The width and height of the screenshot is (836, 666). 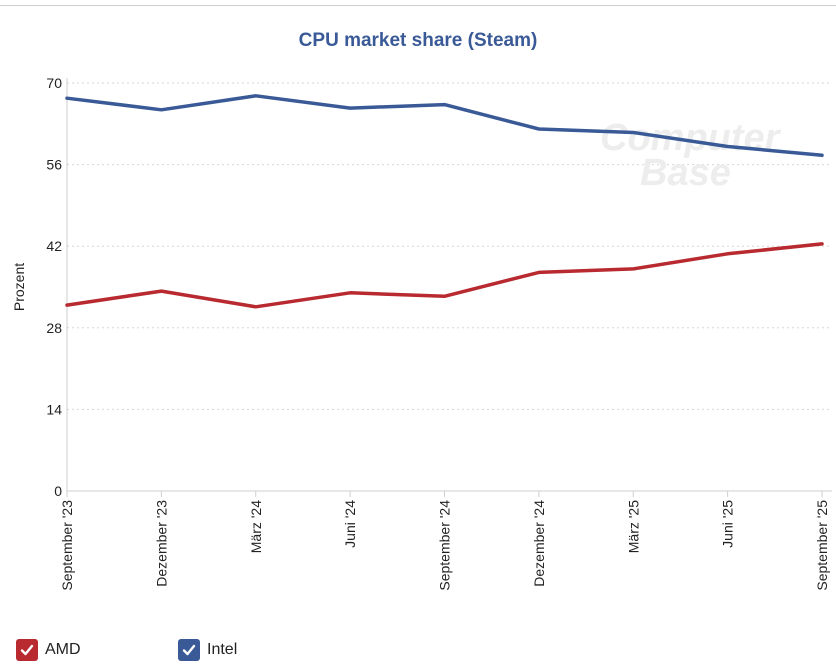 I want to click on y-tick-label: 28, so click(x=54, y=328).